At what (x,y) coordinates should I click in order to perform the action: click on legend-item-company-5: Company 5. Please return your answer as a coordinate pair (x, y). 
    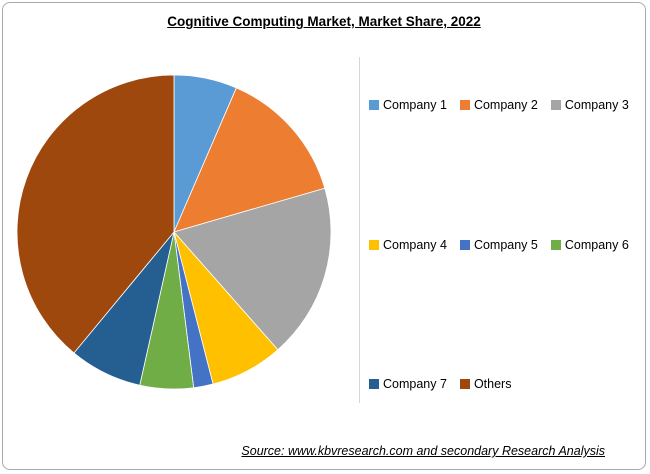
    Looking at the image, I should click on (498, 245).